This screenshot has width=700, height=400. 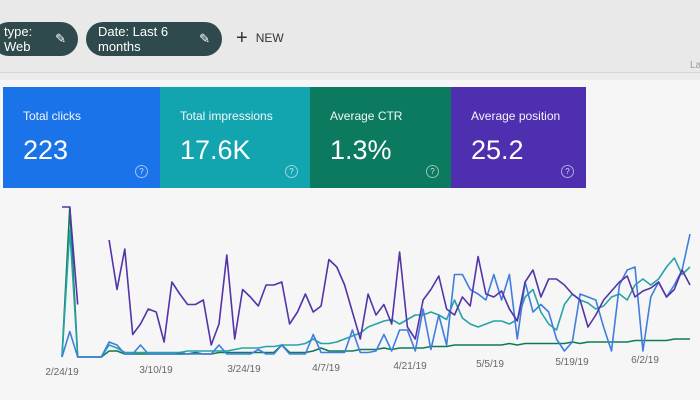 I want to click on metric-card-average-position: Average position 25.2 ?, so click(x=518, y=137).